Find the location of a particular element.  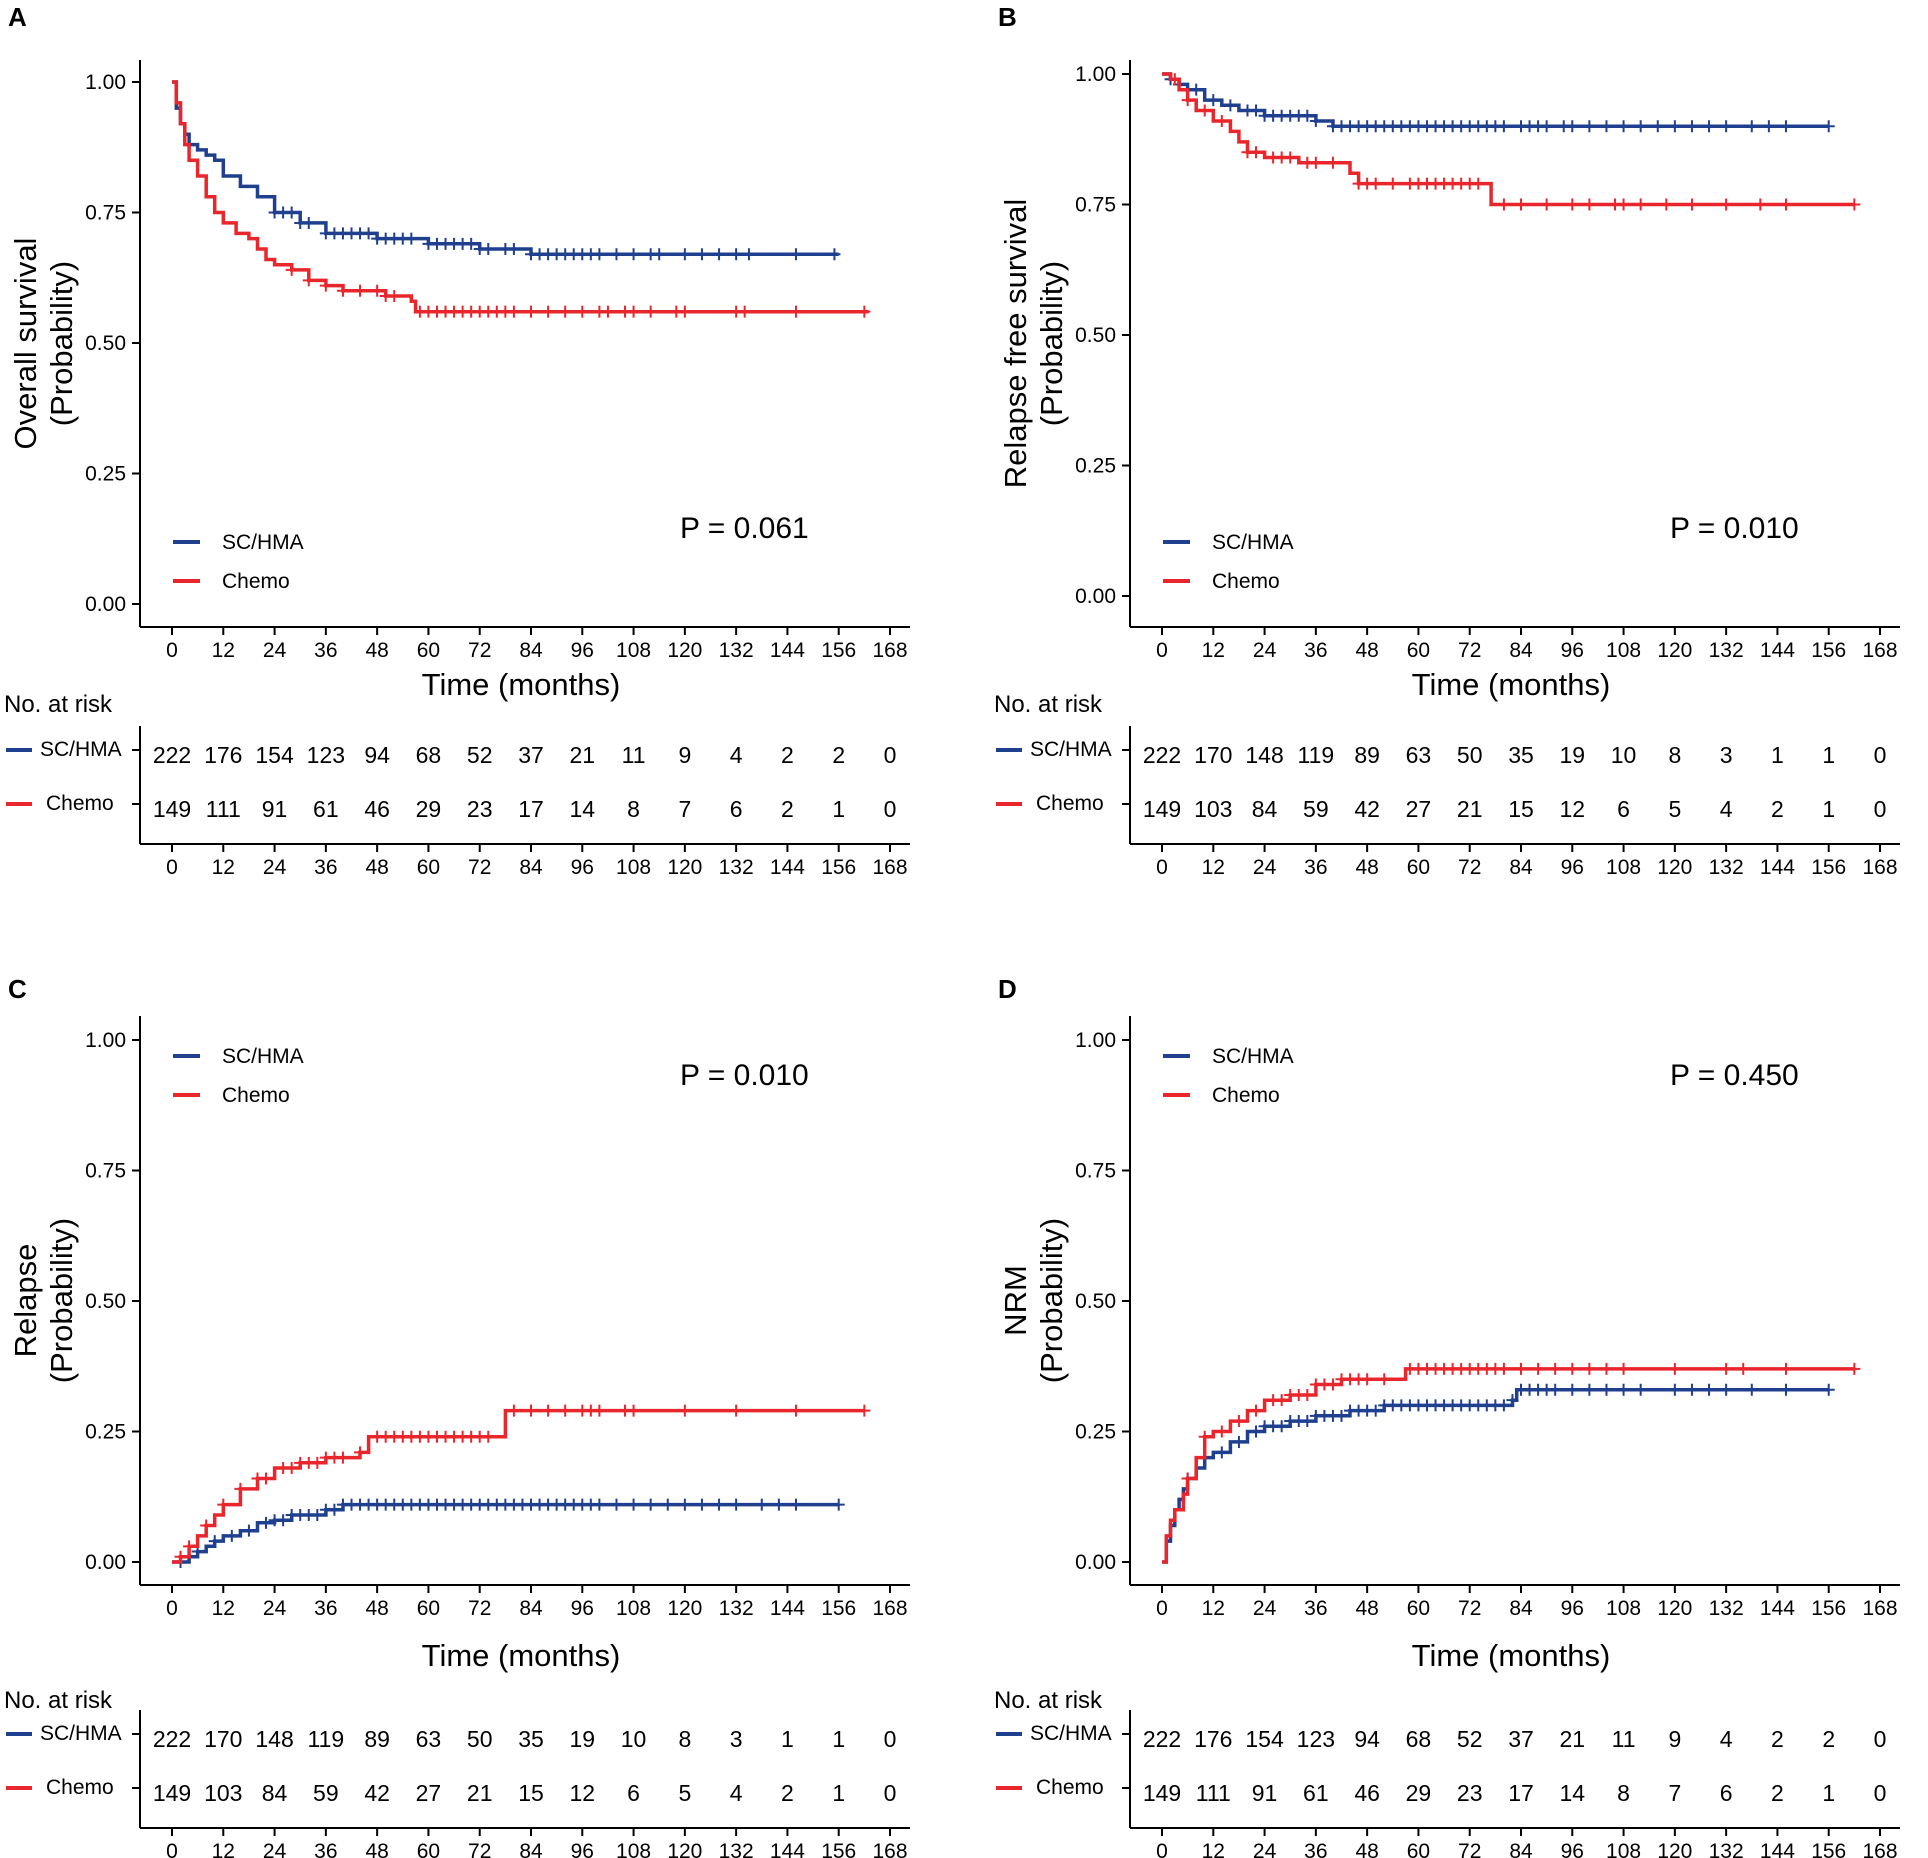

risk-value: 222 is located at coordinates (1162, 1739).